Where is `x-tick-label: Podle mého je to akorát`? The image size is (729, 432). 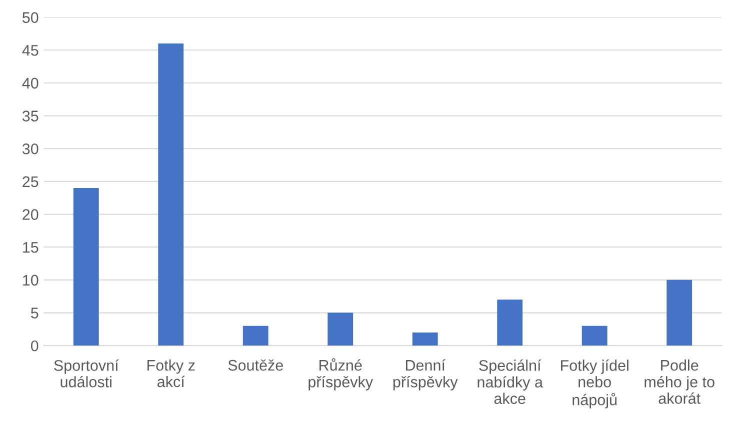
x-tick-label: Podle mého je to akorát is located at coordinates (679, 381).